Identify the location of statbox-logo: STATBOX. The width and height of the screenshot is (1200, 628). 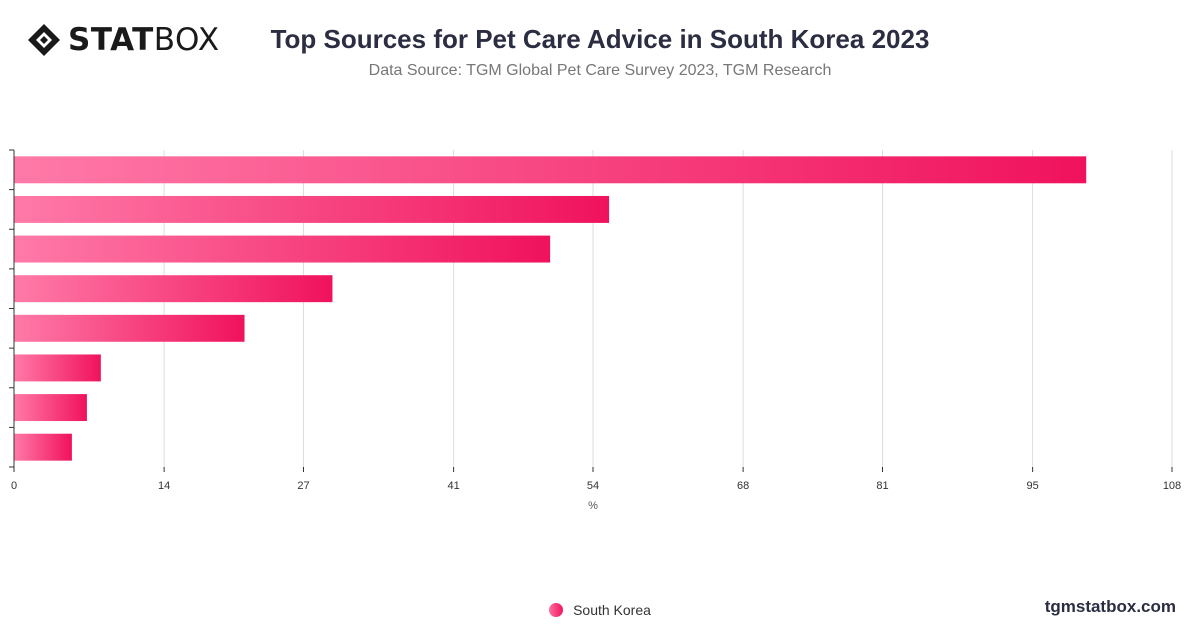
(123, 40).